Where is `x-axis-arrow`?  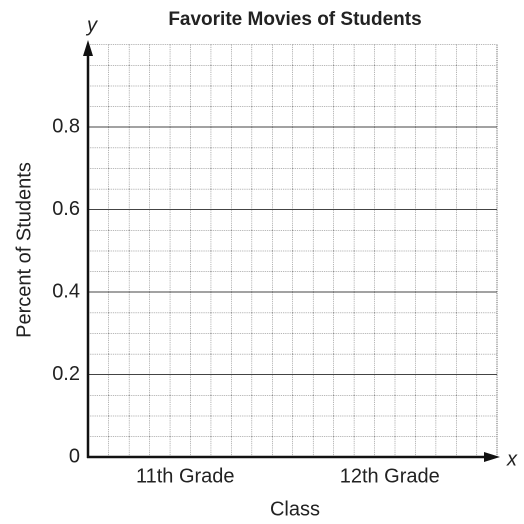
x-axis-arrow is located at coordinates (492, 457).